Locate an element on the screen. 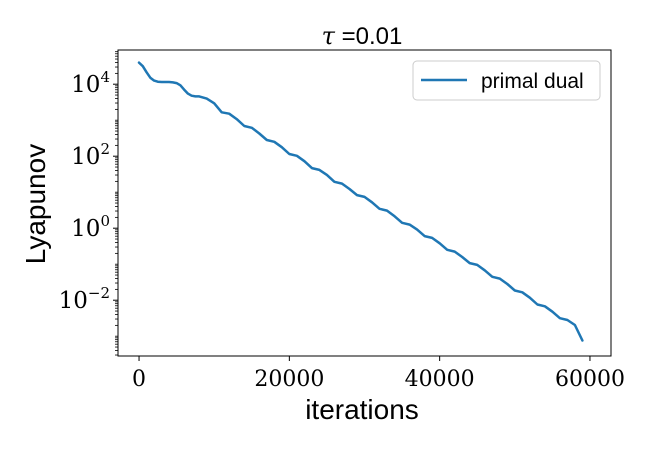 This screenshot has width=650, height=450. y-tick-label: 10⁴ is located at coordinates (90, 83).